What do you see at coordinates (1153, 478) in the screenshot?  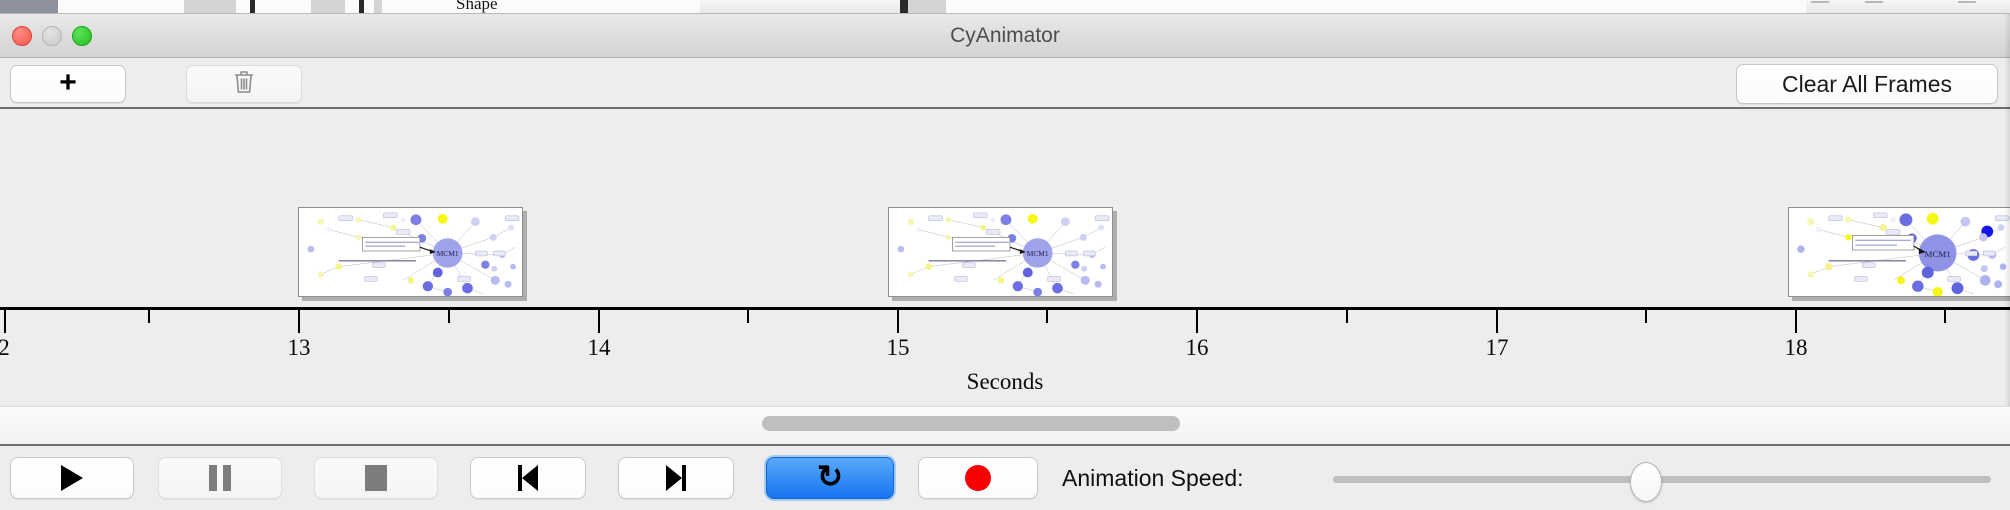 I see `animation-speed-label: Animation Speed:` at bounding box center [1153, 478].